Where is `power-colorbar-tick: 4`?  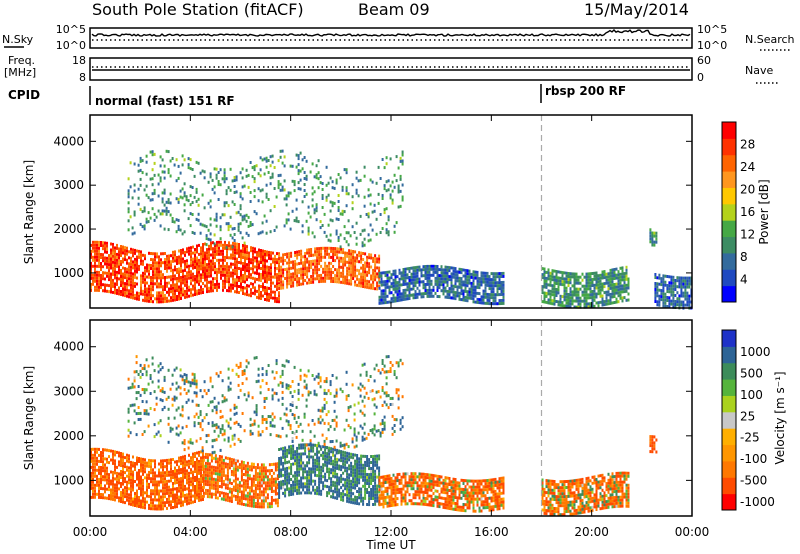
power-colorbar-tick: 4 is located at coordinates (744, 280).